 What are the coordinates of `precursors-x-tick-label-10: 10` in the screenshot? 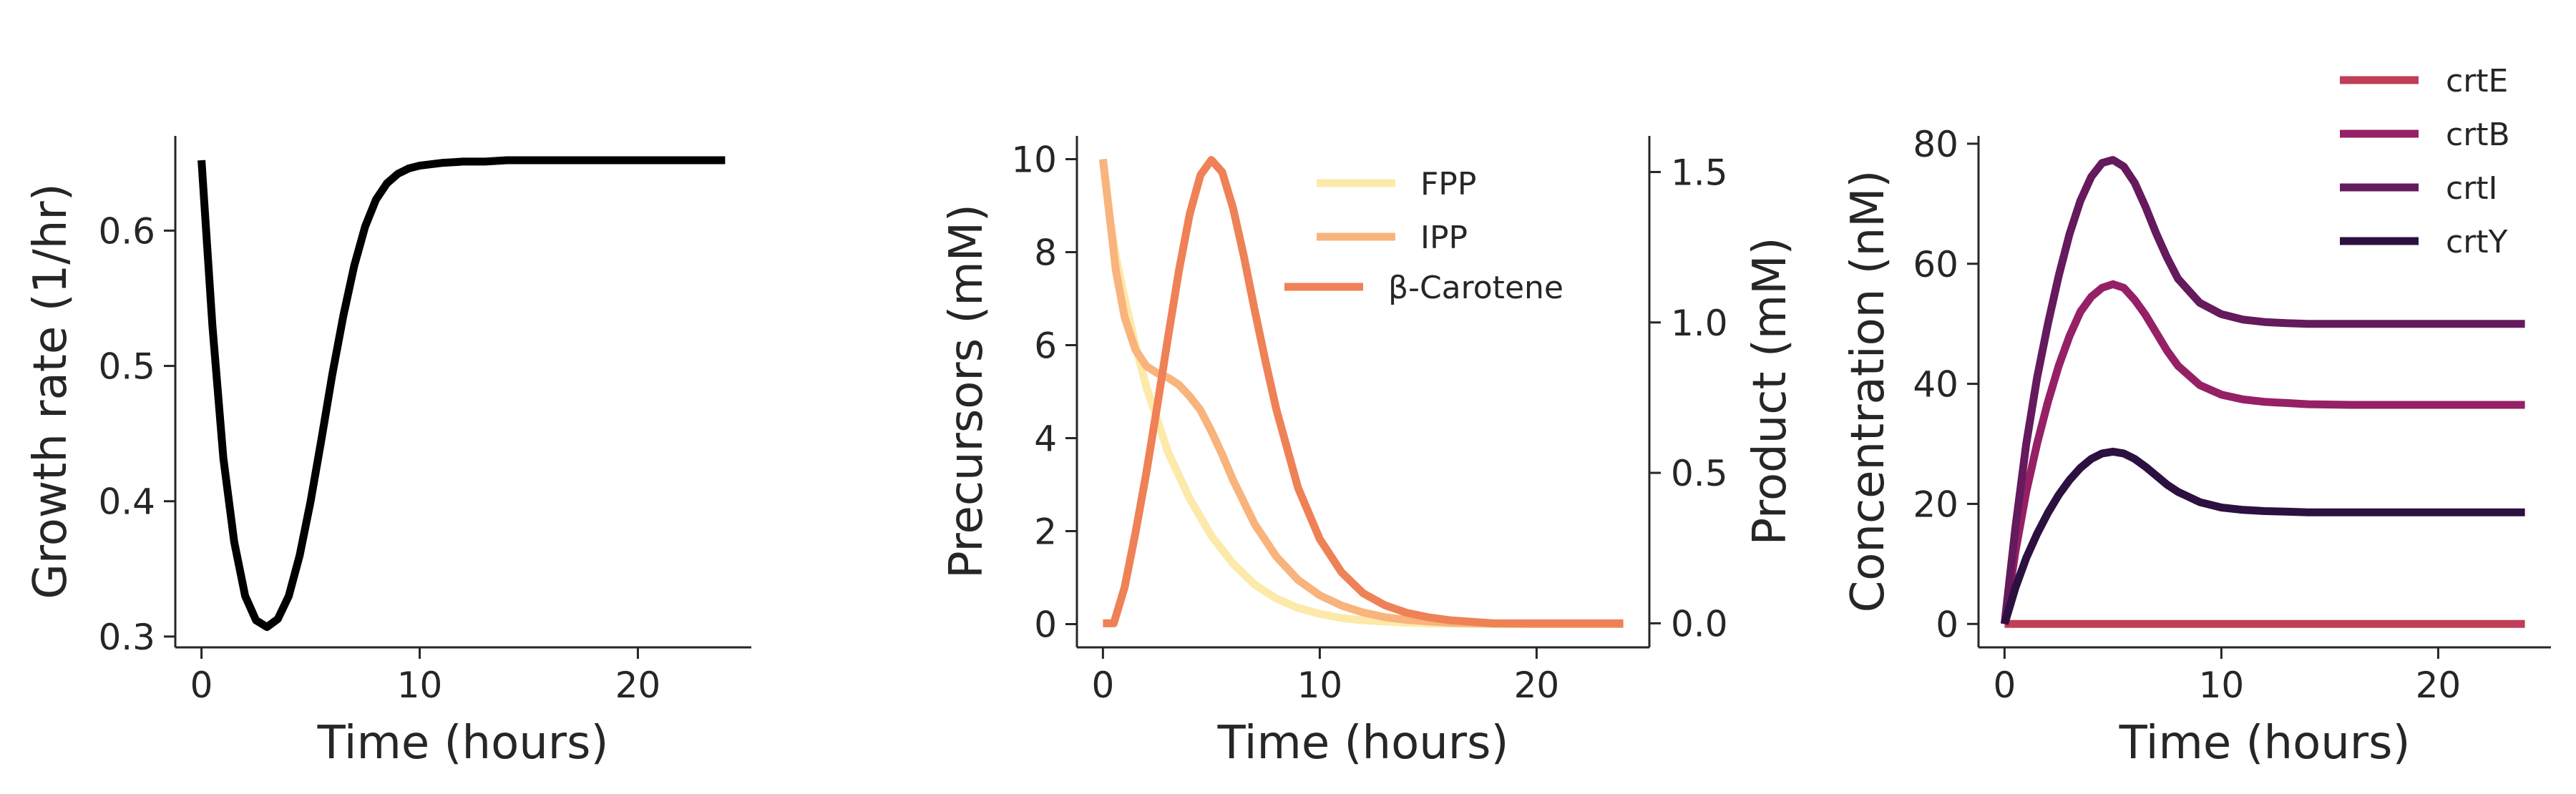 It's located at (1320, 685).